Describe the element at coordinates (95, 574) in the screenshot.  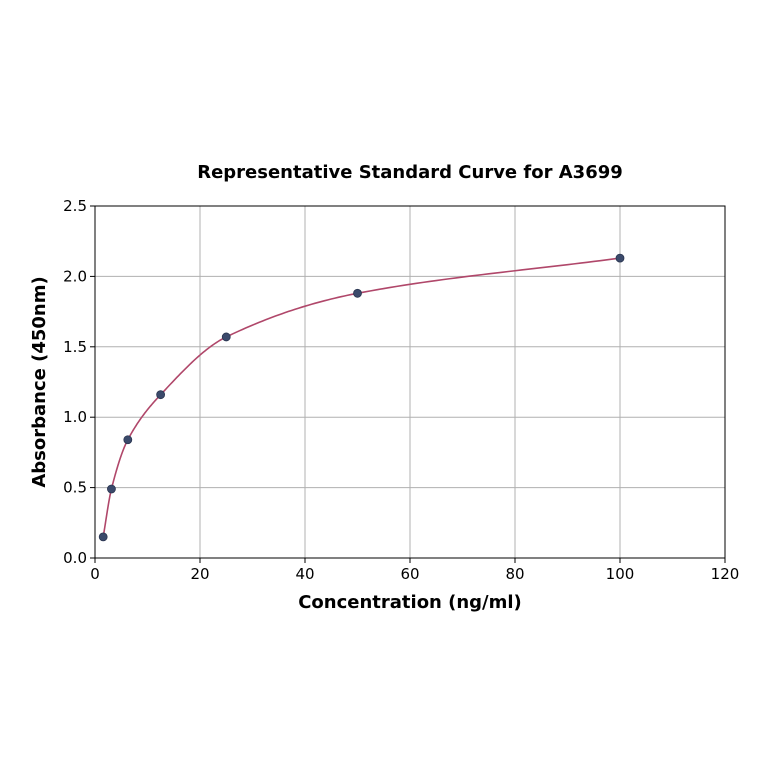
I see `x-tick-label: 0` at that location.